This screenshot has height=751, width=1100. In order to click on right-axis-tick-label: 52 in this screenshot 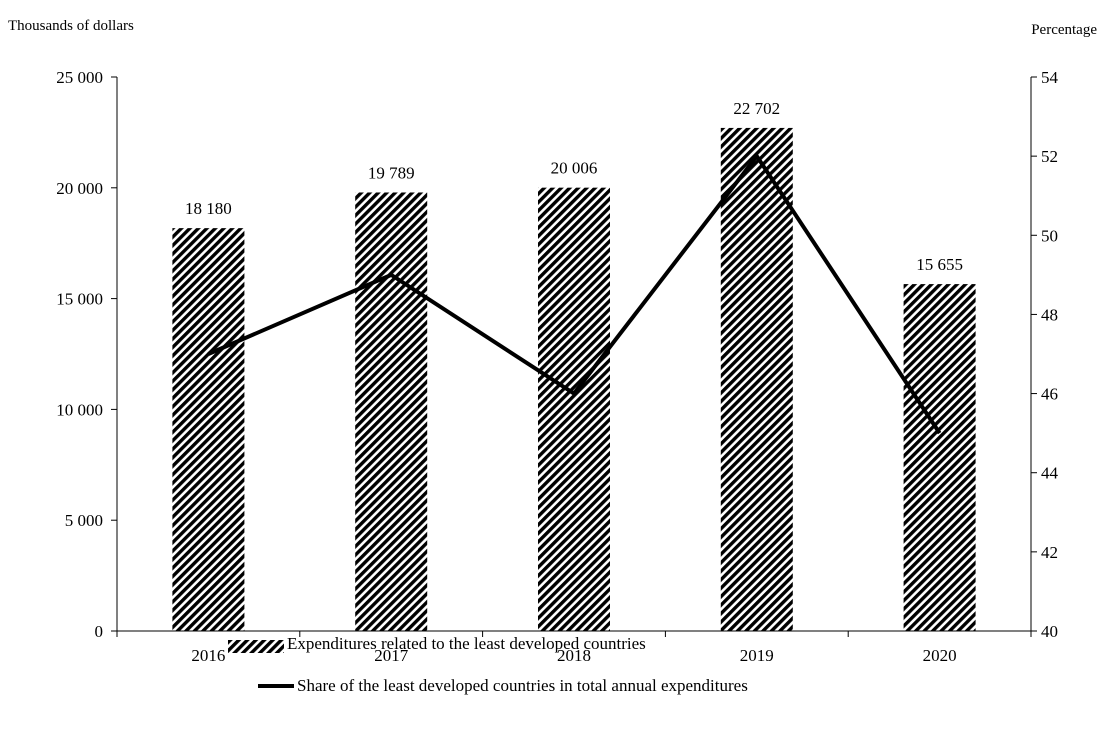, I will do `click(1049, 156)`.